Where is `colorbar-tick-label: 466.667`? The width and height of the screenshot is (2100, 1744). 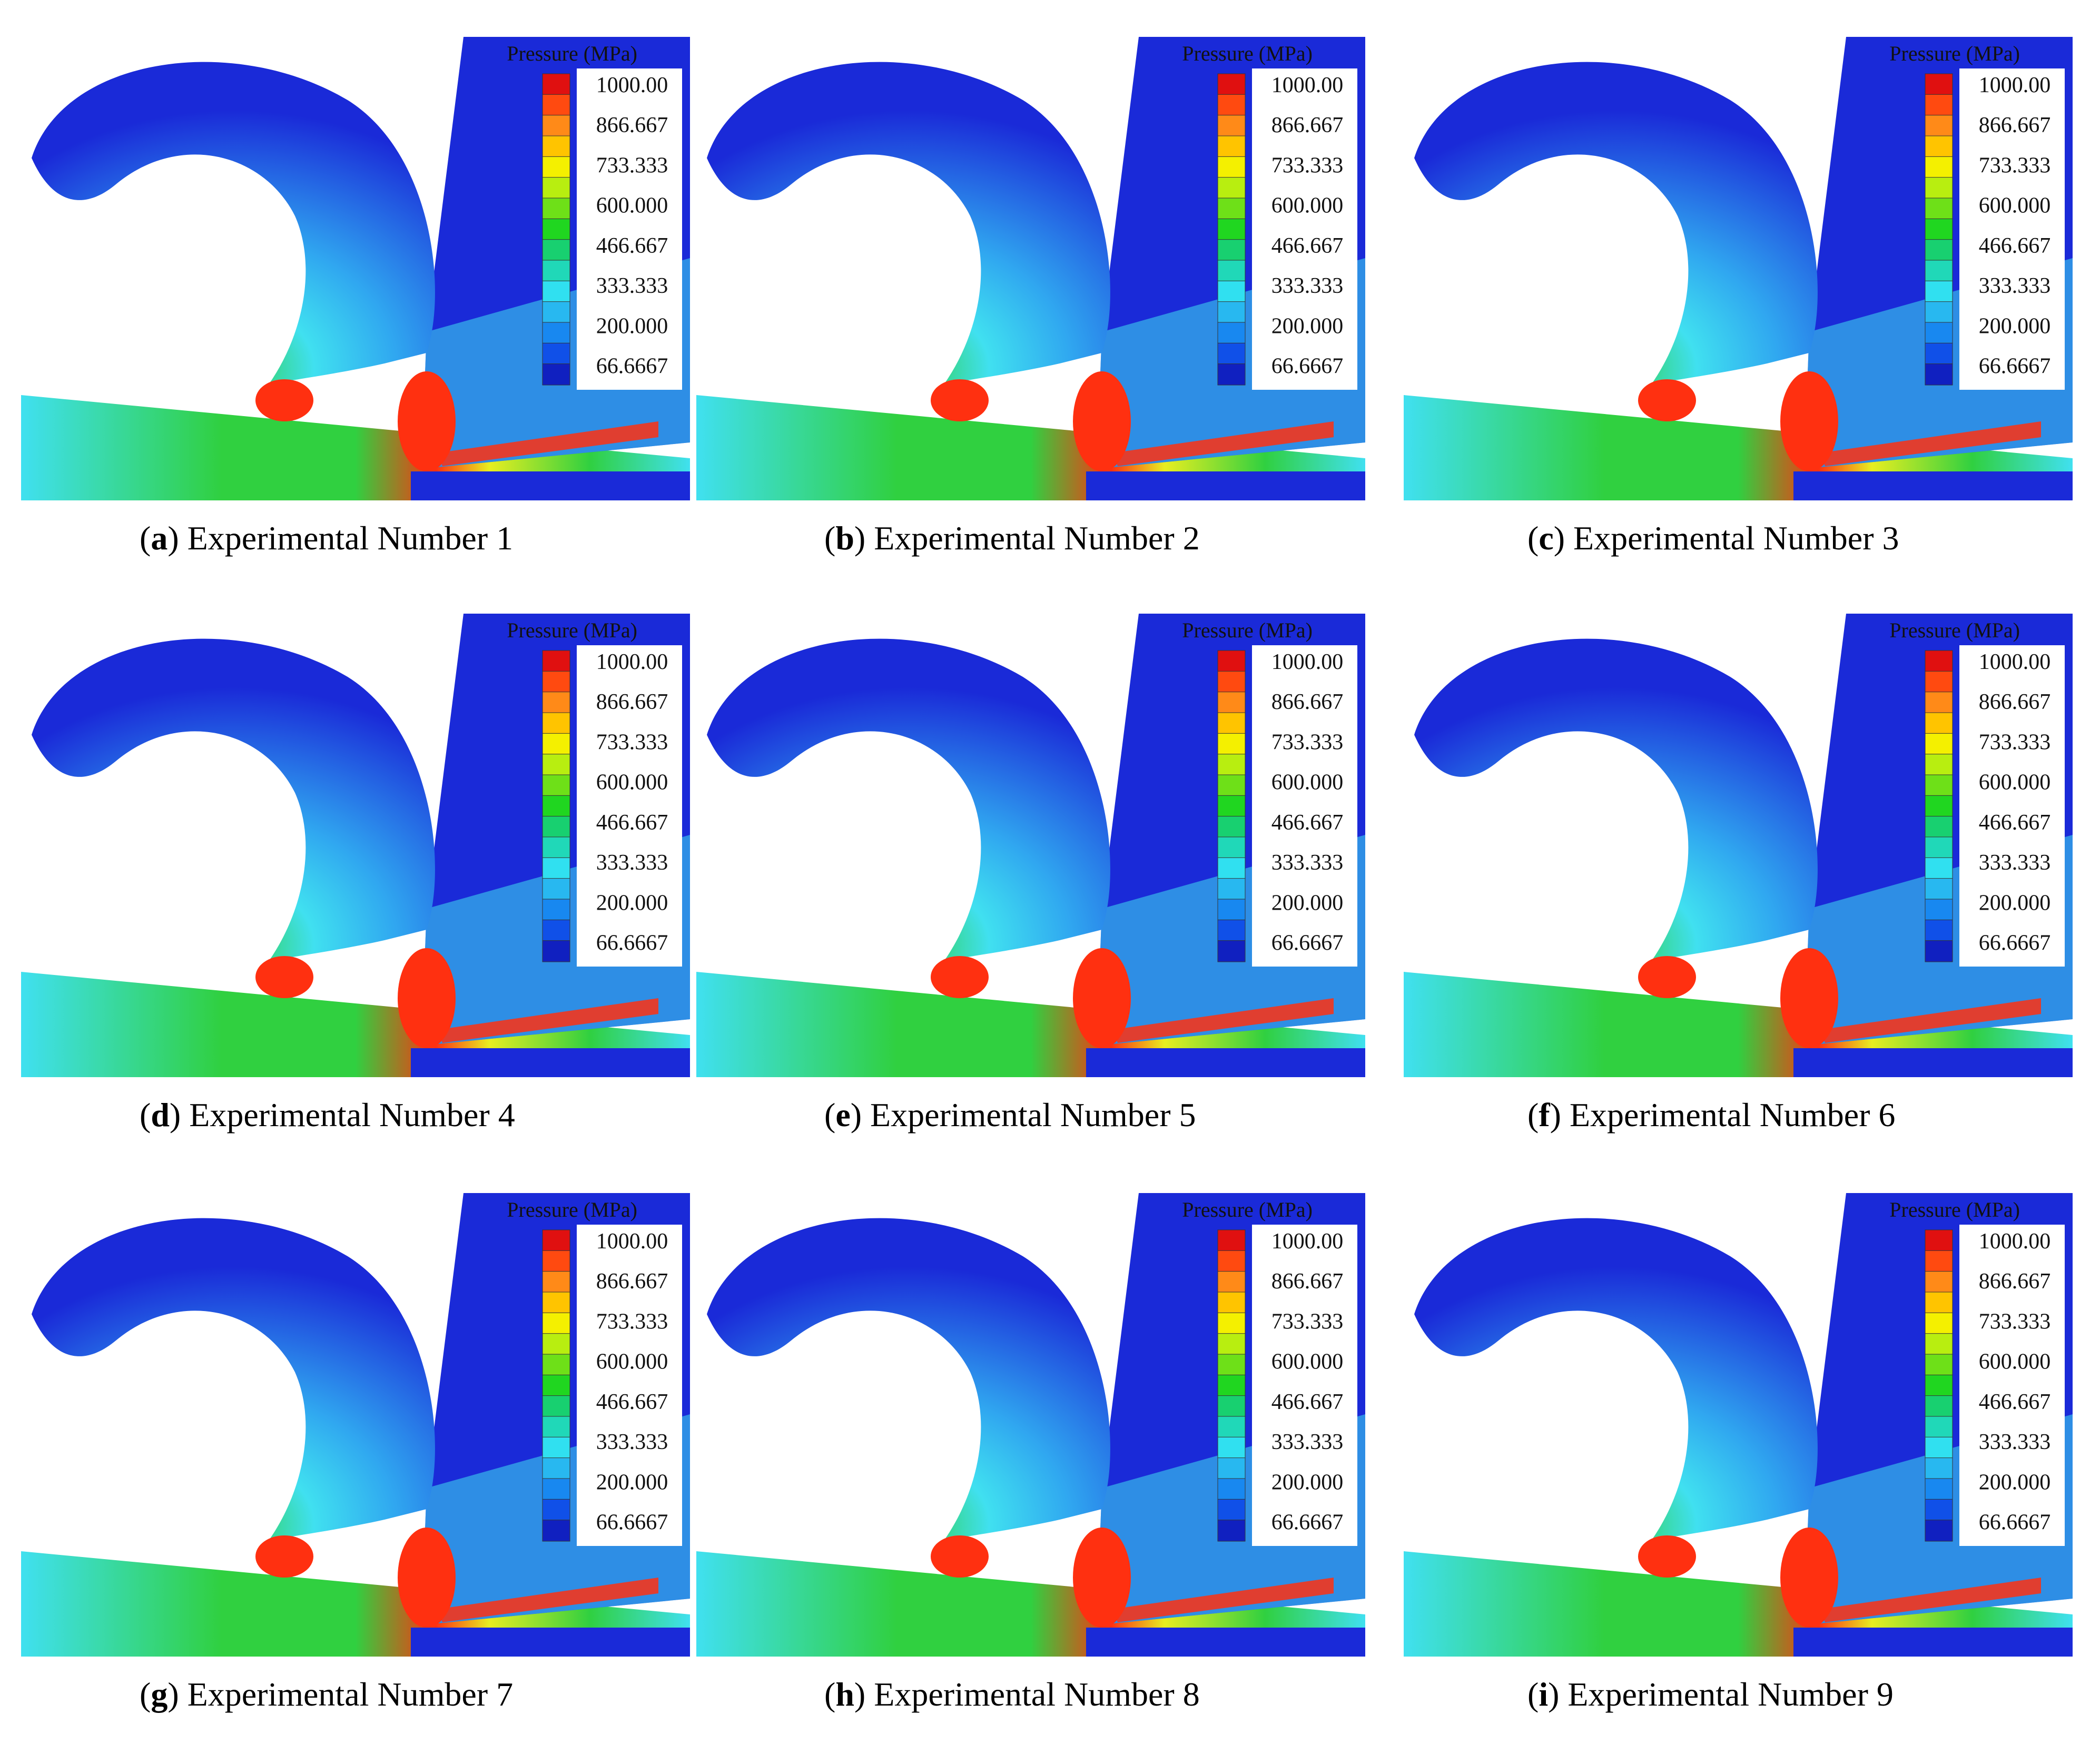
colorbar-tick-label: 466.667 is located at coordinates (2015, 246).